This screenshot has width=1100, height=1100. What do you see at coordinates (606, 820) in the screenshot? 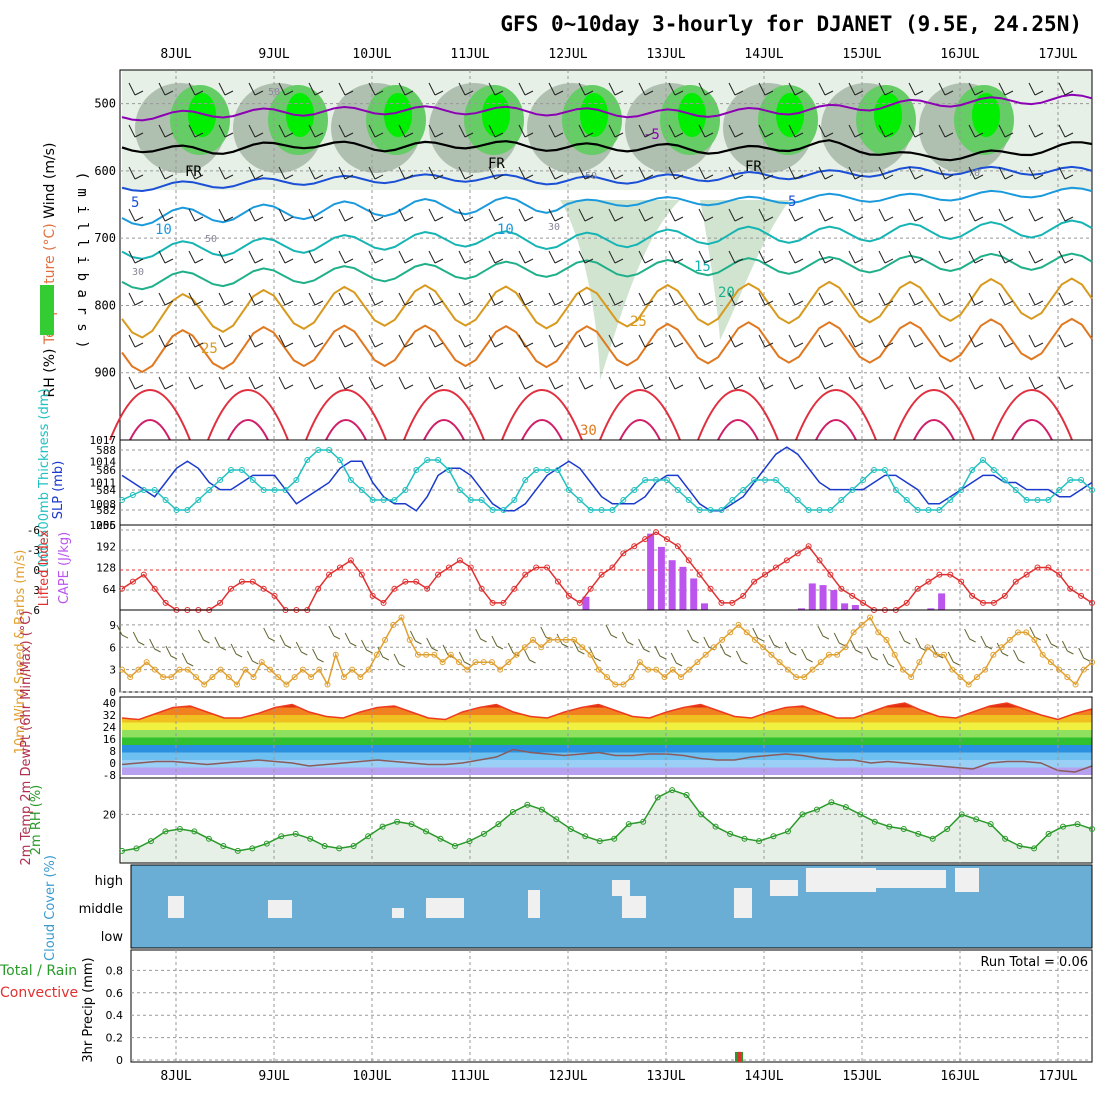
I see `rh-panel` at bounding box center [606, 820].